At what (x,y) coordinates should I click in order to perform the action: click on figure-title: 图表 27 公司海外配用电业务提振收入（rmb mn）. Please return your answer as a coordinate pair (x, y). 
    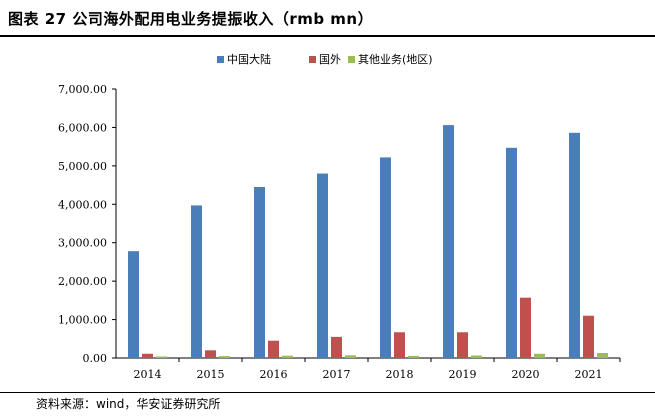
    Looking at the image, I should click on (191, 19).